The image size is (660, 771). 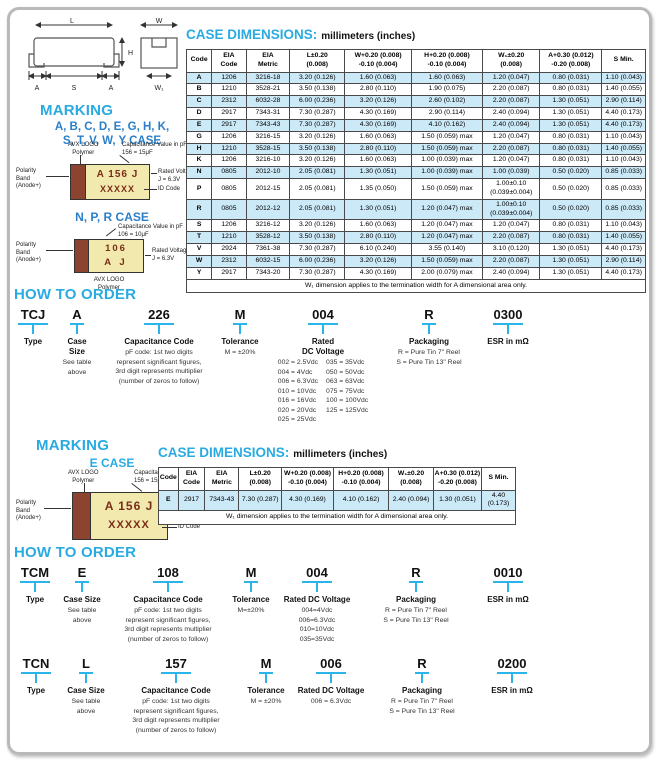 What do you see at coordinates (72, 21) in the screenshot?
I see `dim-label-L: L` at bounding box center [72, 21].